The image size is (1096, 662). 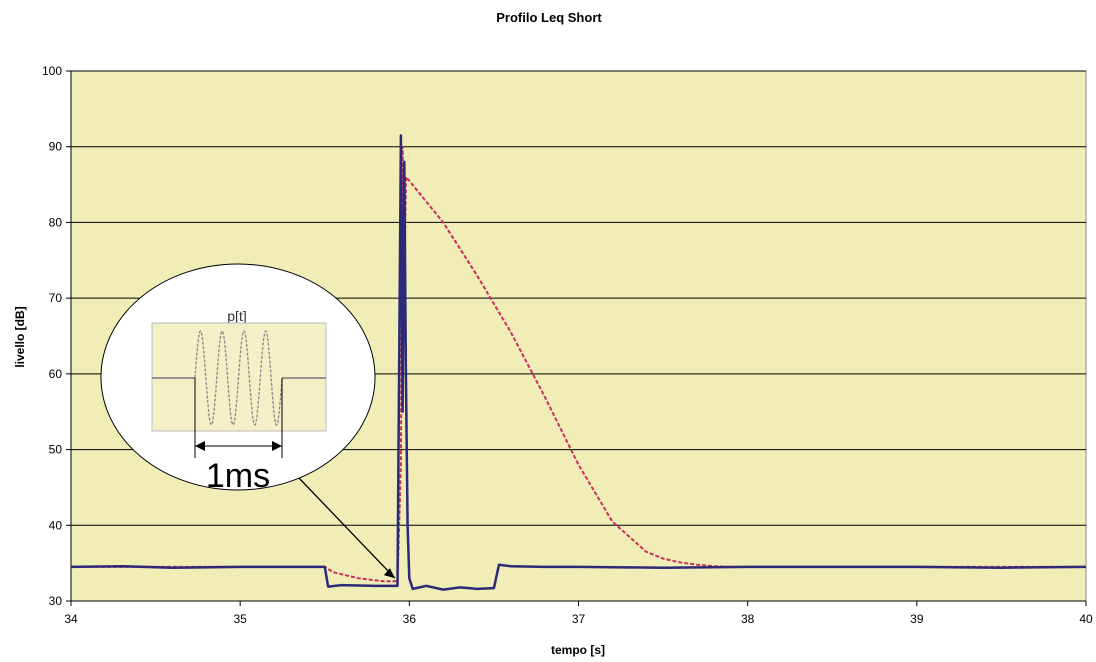 I want to click on y-tick-label: 90, so click(x=56, y=147).